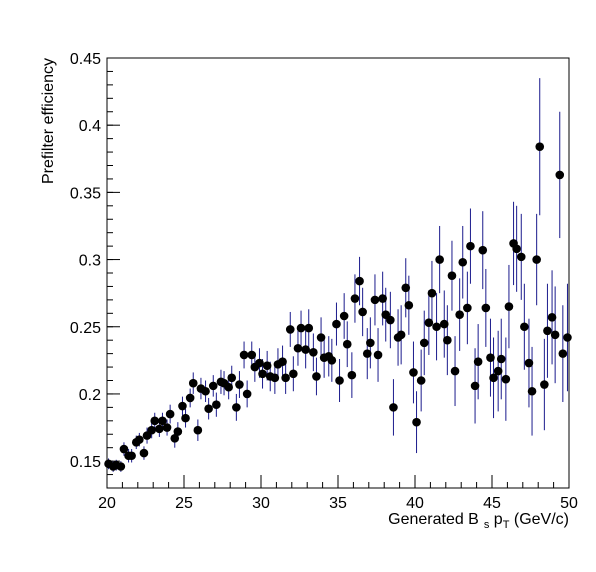 This screenshot has width=596, height=572. I want to click on y-tick-label: 0.45, so click(85, 59).